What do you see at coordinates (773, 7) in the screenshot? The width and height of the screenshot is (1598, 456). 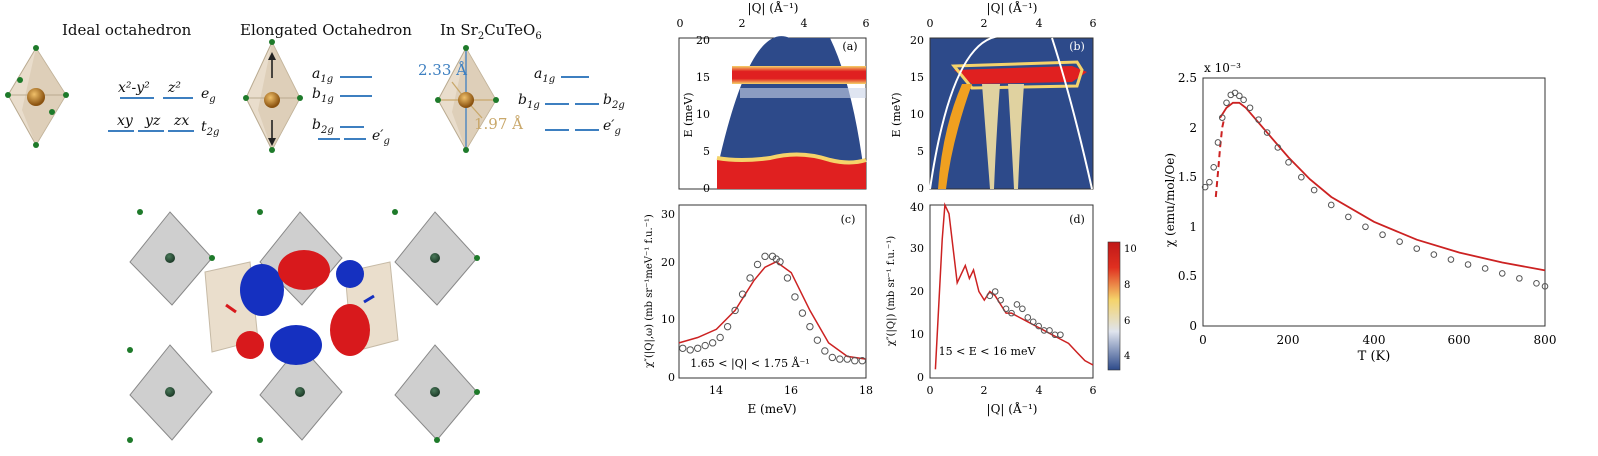 I see `a-top-axis-label: |Q| (Å⁻¹)` at bounding box center [773, 7].